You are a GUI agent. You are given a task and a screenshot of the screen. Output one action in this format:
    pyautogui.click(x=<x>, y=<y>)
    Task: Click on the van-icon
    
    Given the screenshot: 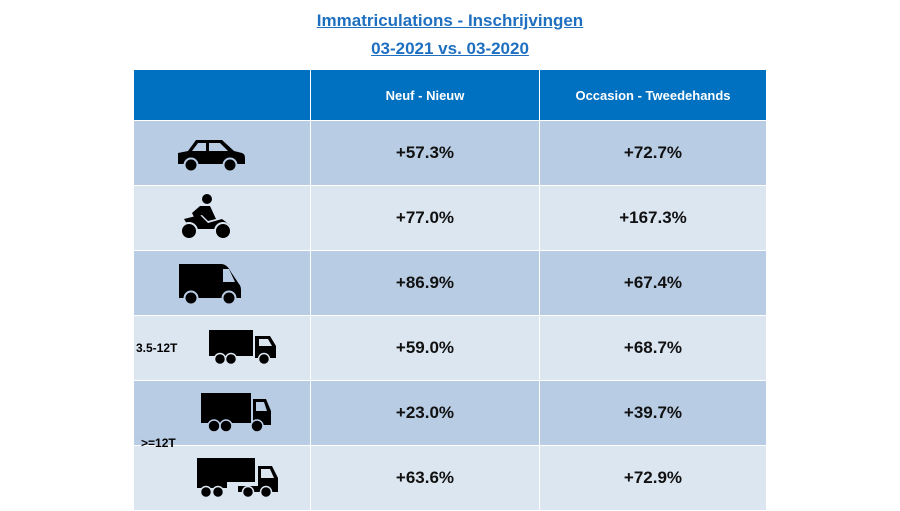 What is the action you would take?
    pyautogui.click(x=210, y=285)
    